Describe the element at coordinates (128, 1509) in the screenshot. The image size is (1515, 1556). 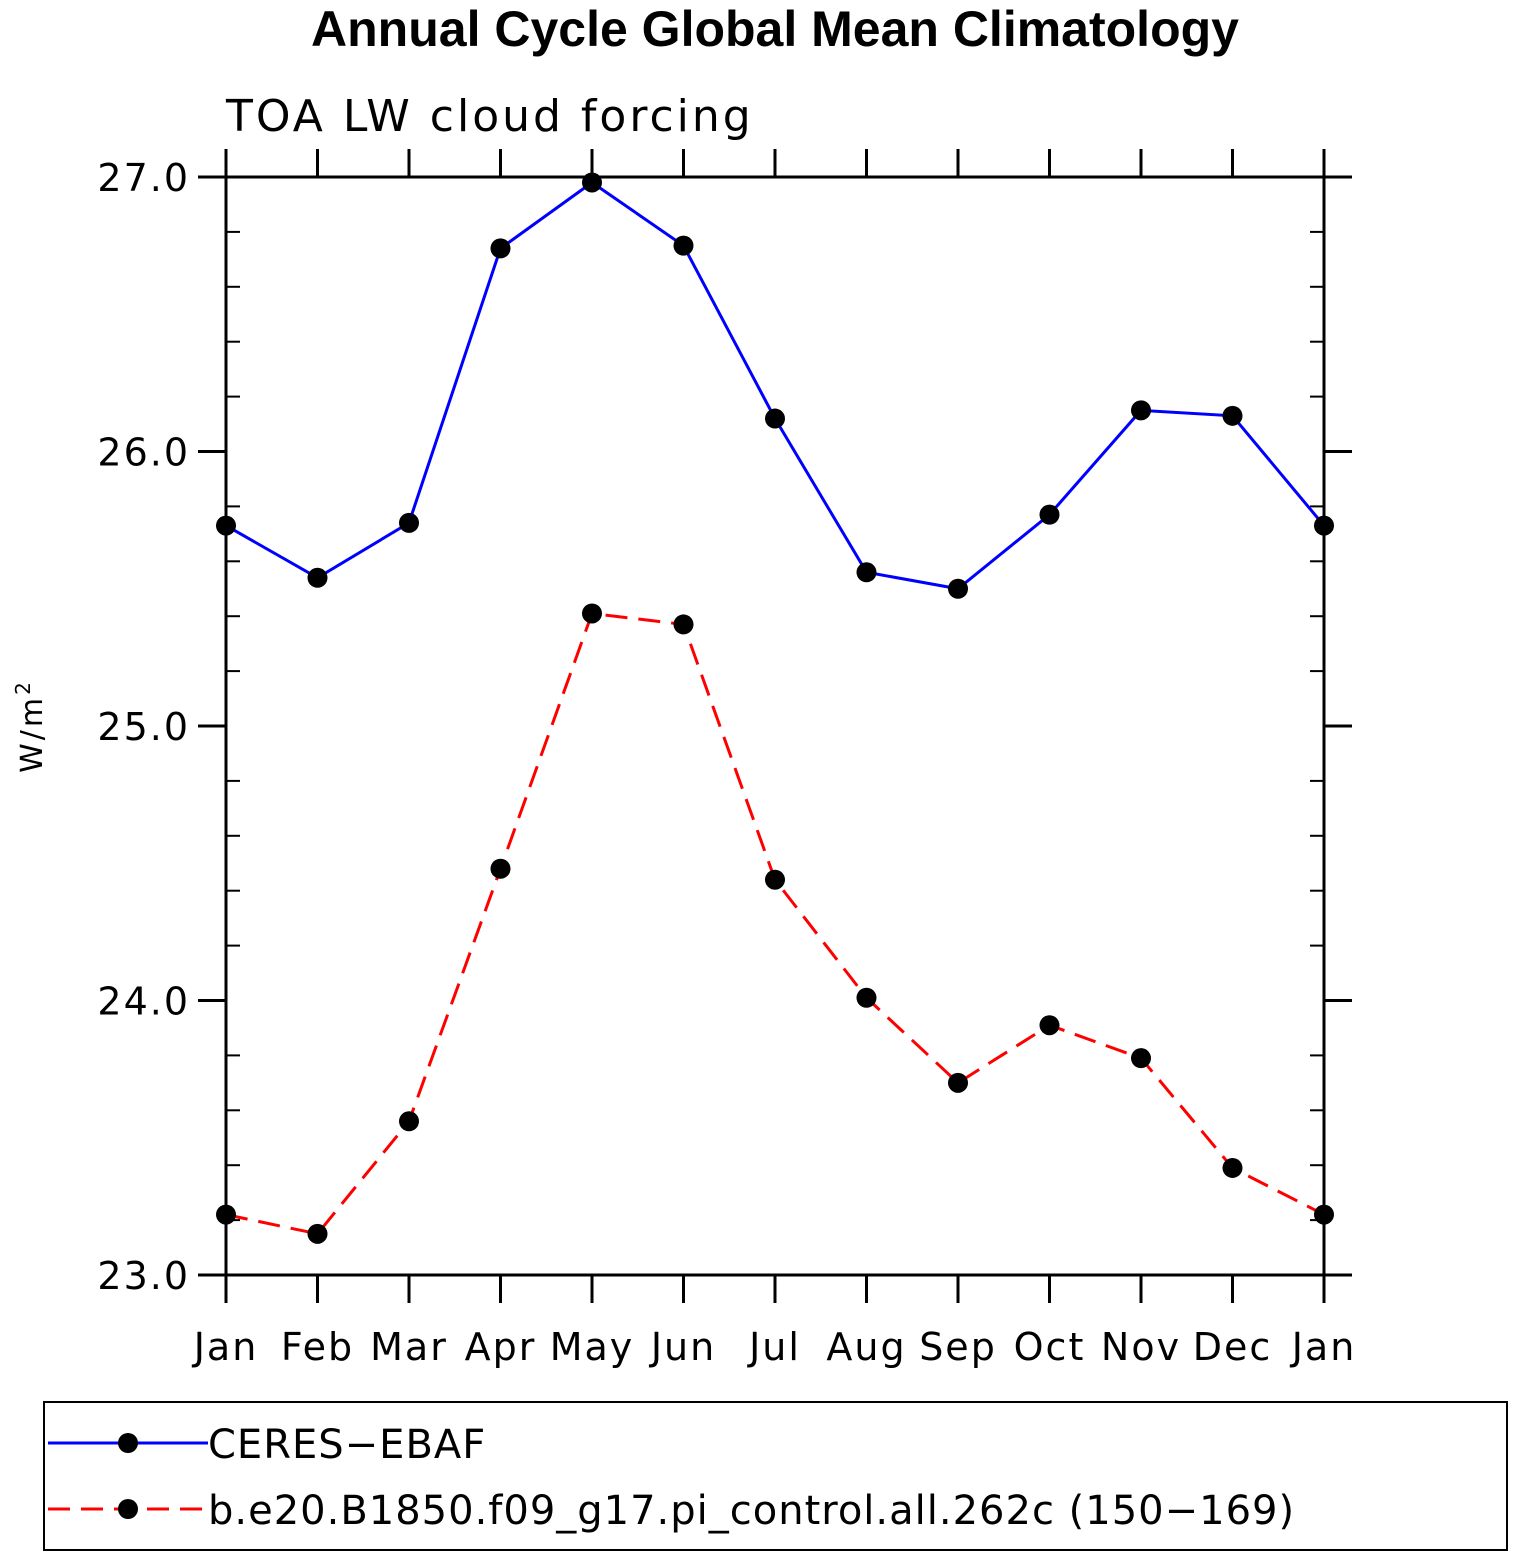
I see `legend-marker-model` at that location.